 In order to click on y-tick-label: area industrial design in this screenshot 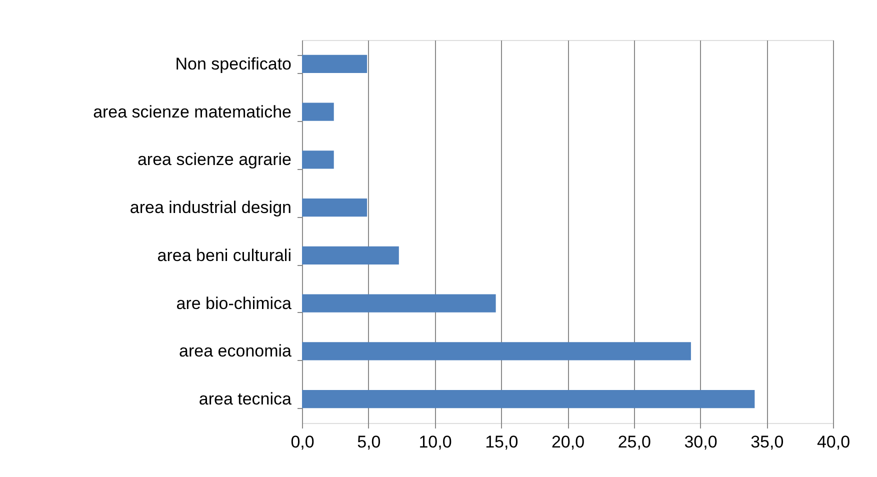, I will do `click(211, 208)`.